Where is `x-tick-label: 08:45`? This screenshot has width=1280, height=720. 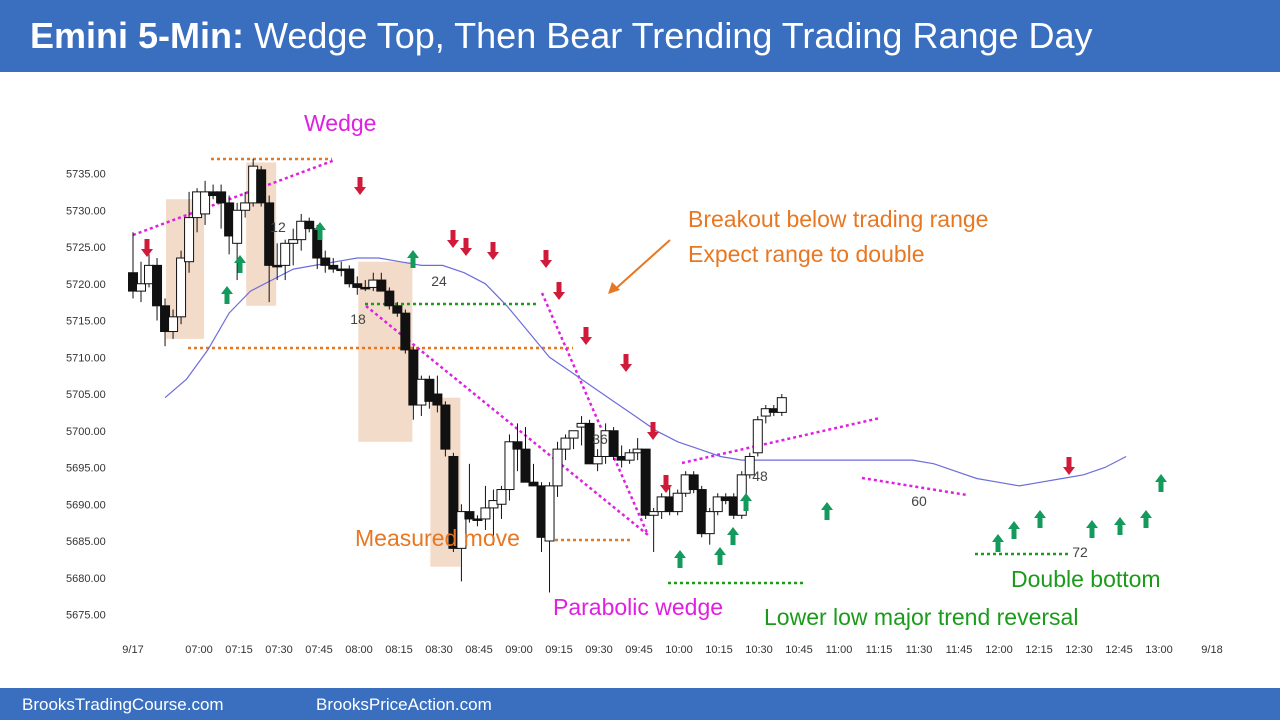 x-tick-label: 08:45 is located at coordinates (479, 650).